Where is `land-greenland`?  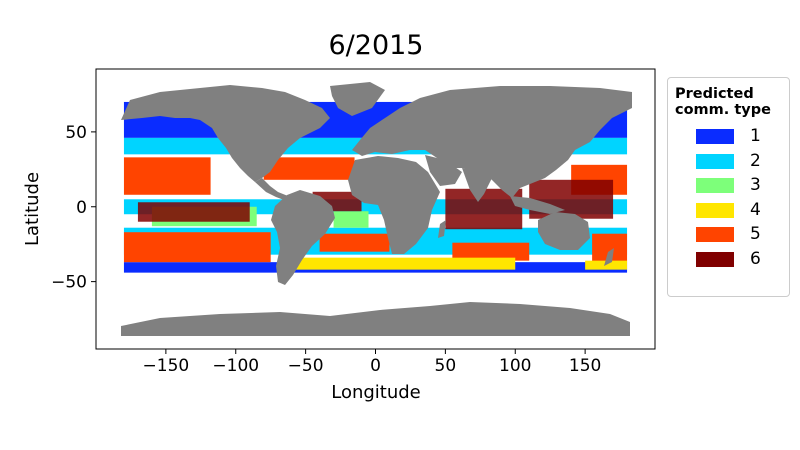
land-greenland is located at coordinates (357, 99).